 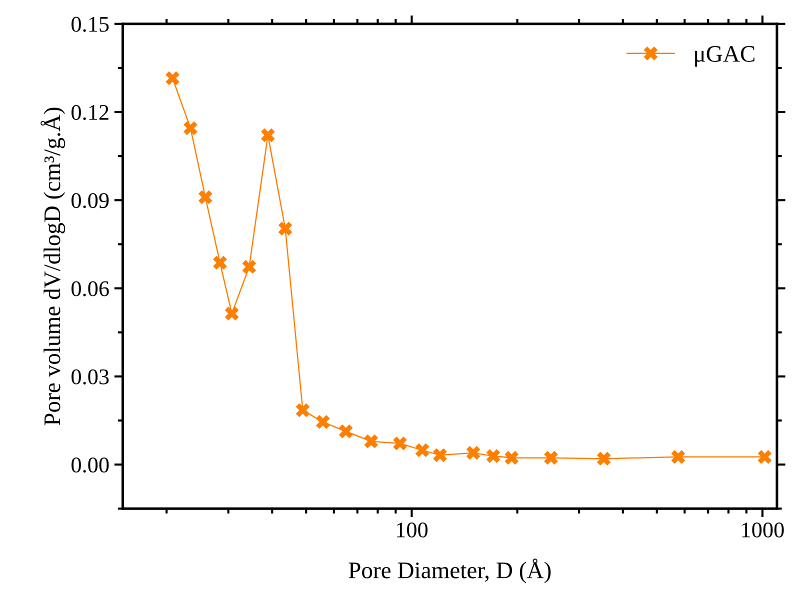 I want to click on legend-label: μGAC, so click(x=724, y=56).